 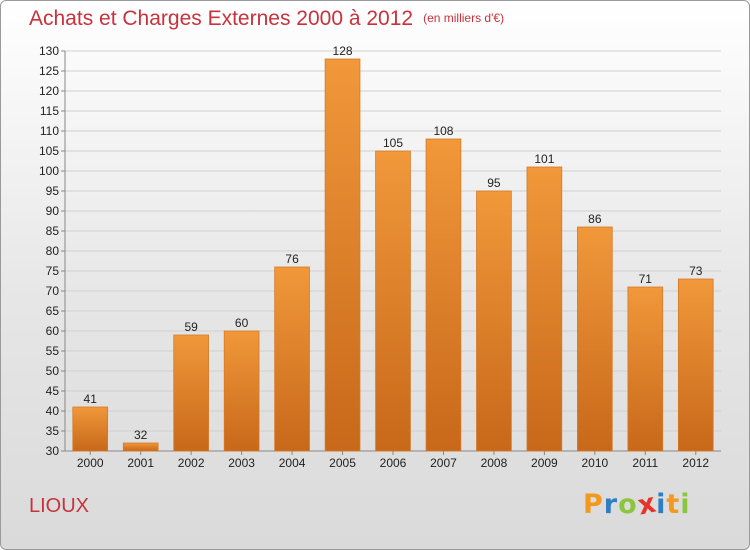 I want to click on bar-2006, so click(x=393, y=301).